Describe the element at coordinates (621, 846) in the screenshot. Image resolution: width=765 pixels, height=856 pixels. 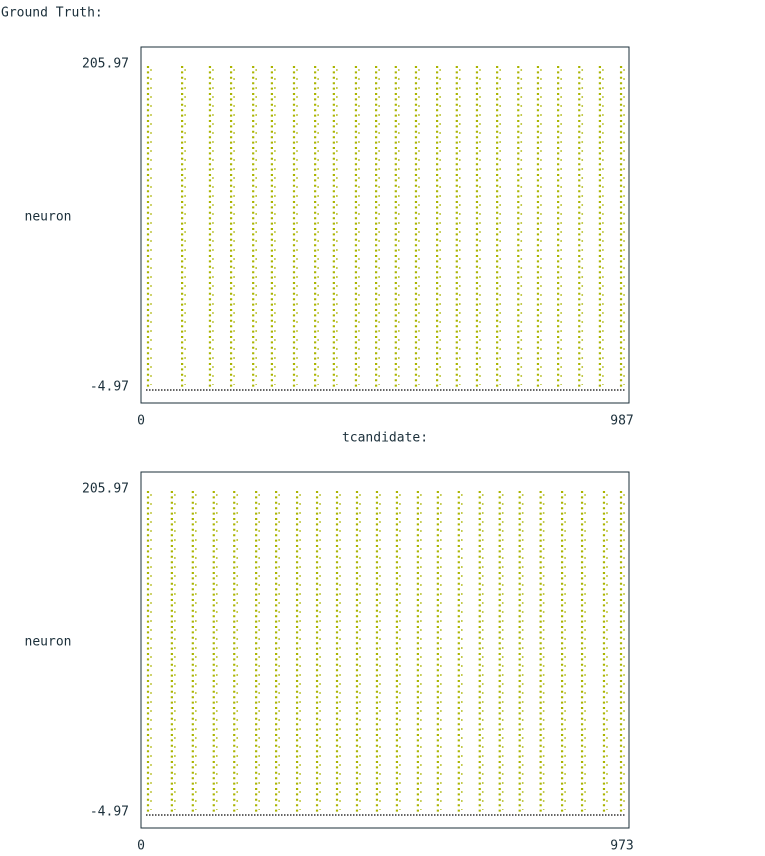
I see `x-tick-label: 973` at that location.